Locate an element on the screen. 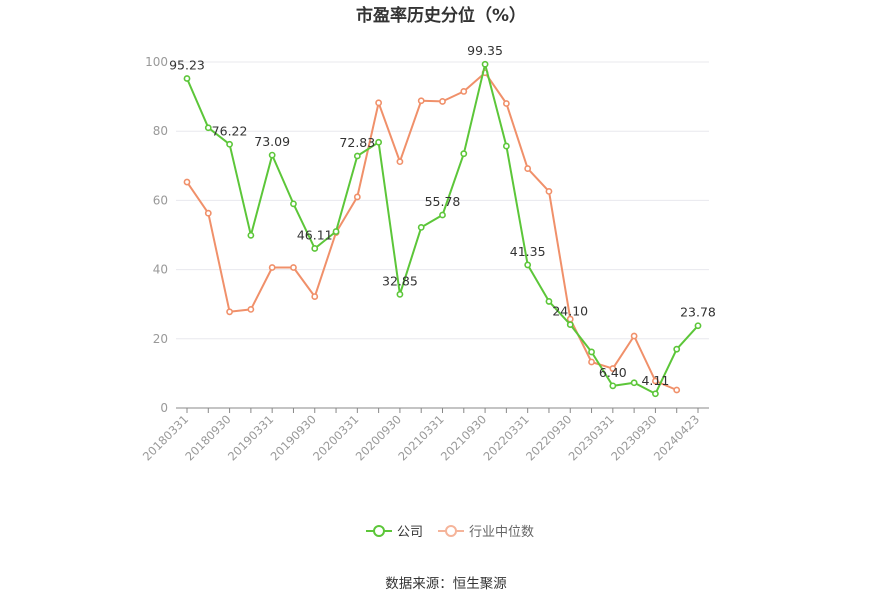 This screenshot has height=603, width=893. y-tick-label: 80 is located at coordinates (160, 131).